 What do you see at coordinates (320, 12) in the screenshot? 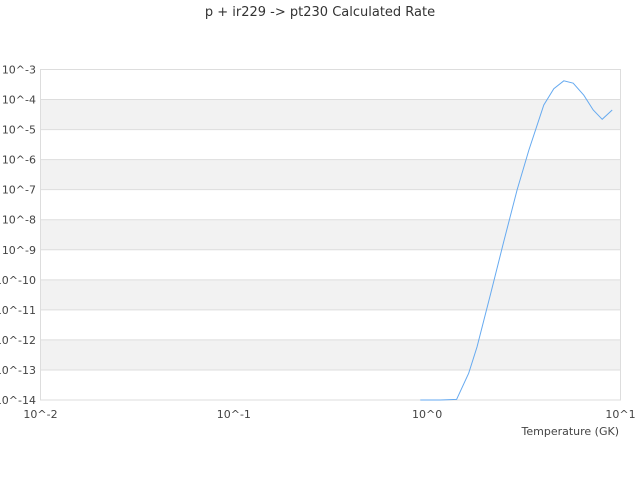
I see `chart-title: p + ir229 -> pt230 Calculated Rate` at bounding box center [320, 12].